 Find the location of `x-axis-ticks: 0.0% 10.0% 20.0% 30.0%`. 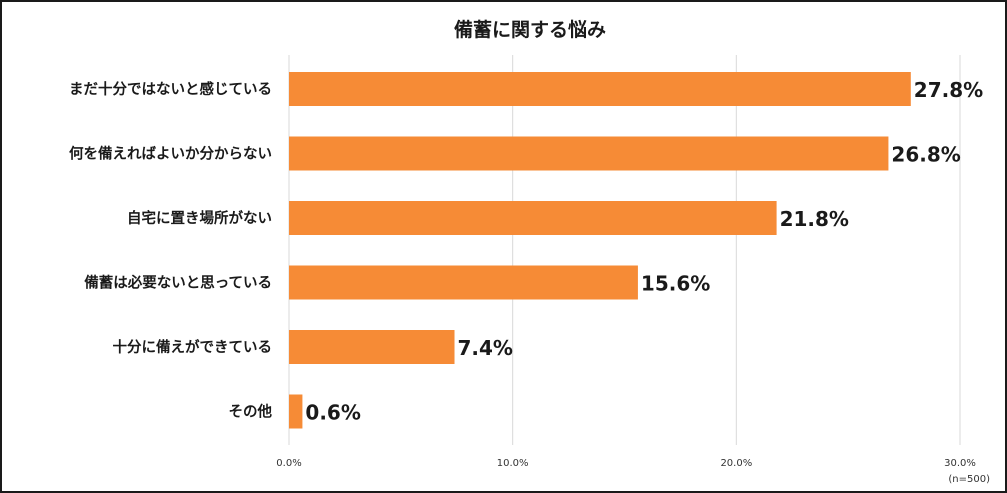

x-axis-ticks: 0.0% 10.0% 20.0% 30.0% is located at coordinates (626, 463).